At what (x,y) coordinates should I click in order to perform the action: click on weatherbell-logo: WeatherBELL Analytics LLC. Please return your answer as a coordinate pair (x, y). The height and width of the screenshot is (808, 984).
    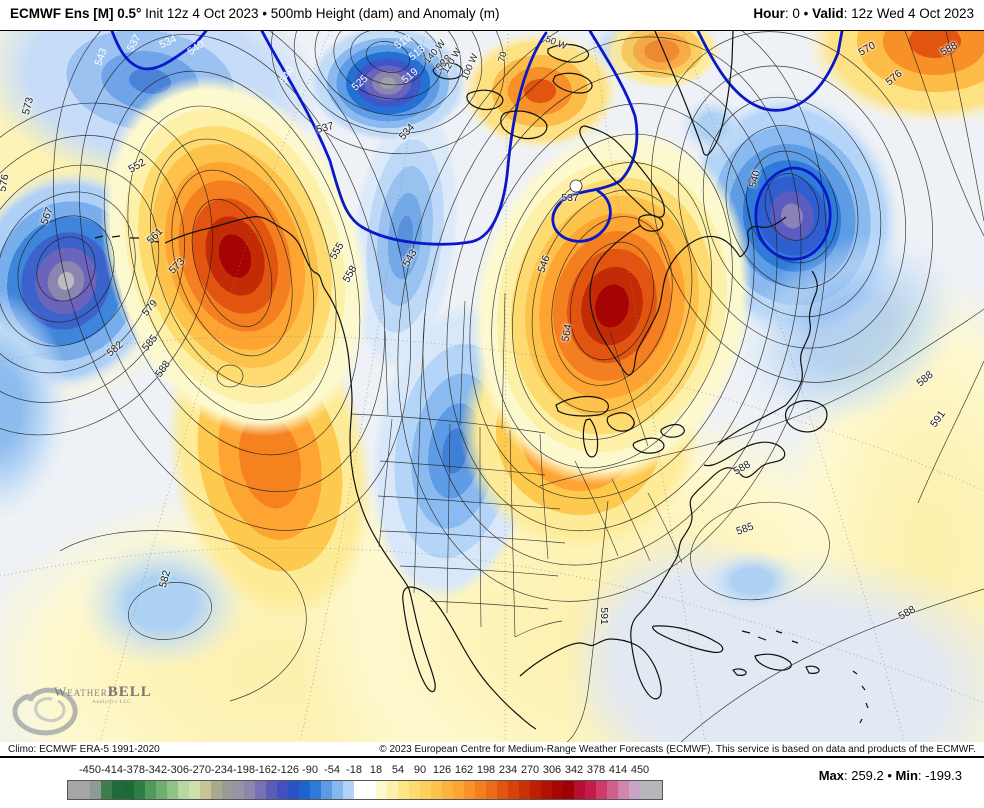
    Looking at the image, I should click on (82, 690).